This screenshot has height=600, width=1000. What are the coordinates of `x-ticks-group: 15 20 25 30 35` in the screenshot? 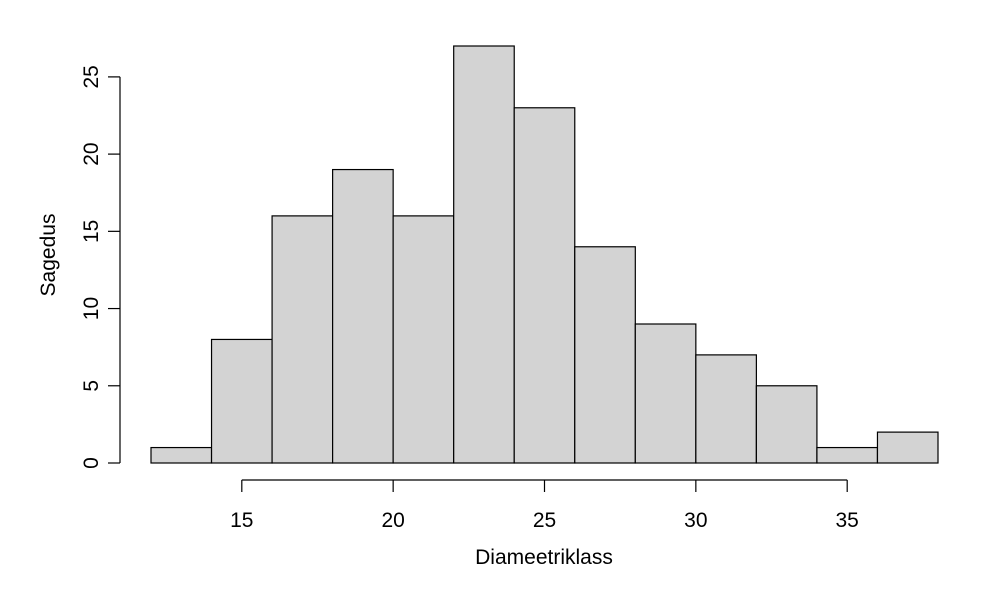 It's located at (544, 506).